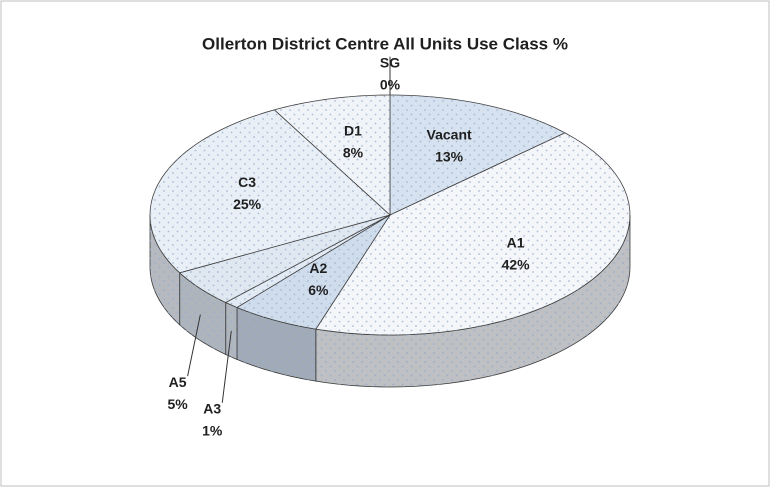  I want to click on slice-label: D1, so click(353, 131).